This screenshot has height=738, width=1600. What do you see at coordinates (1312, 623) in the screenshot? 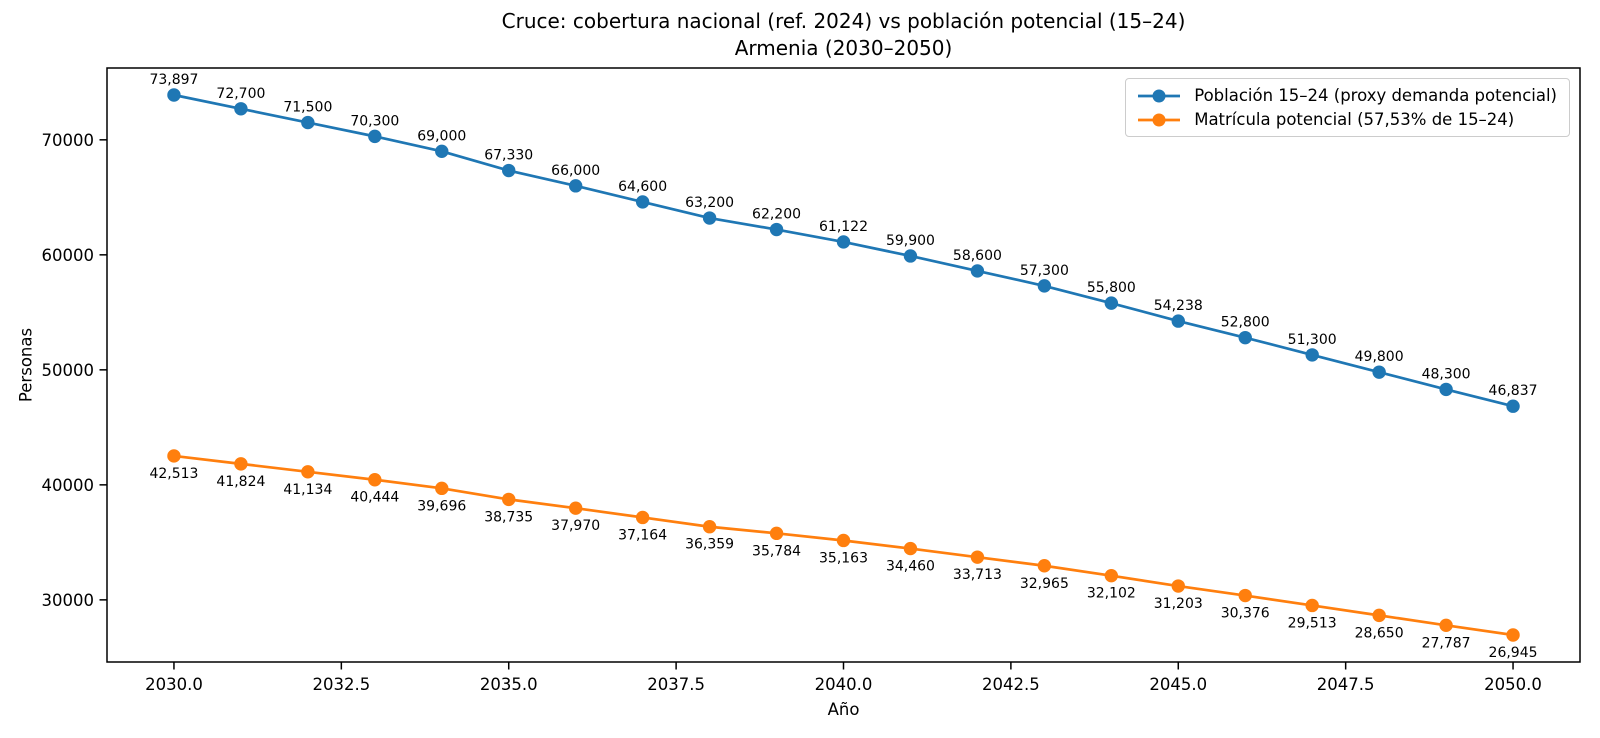
I see `data-point-label: 29,513` at bounding box center [1312, 623].